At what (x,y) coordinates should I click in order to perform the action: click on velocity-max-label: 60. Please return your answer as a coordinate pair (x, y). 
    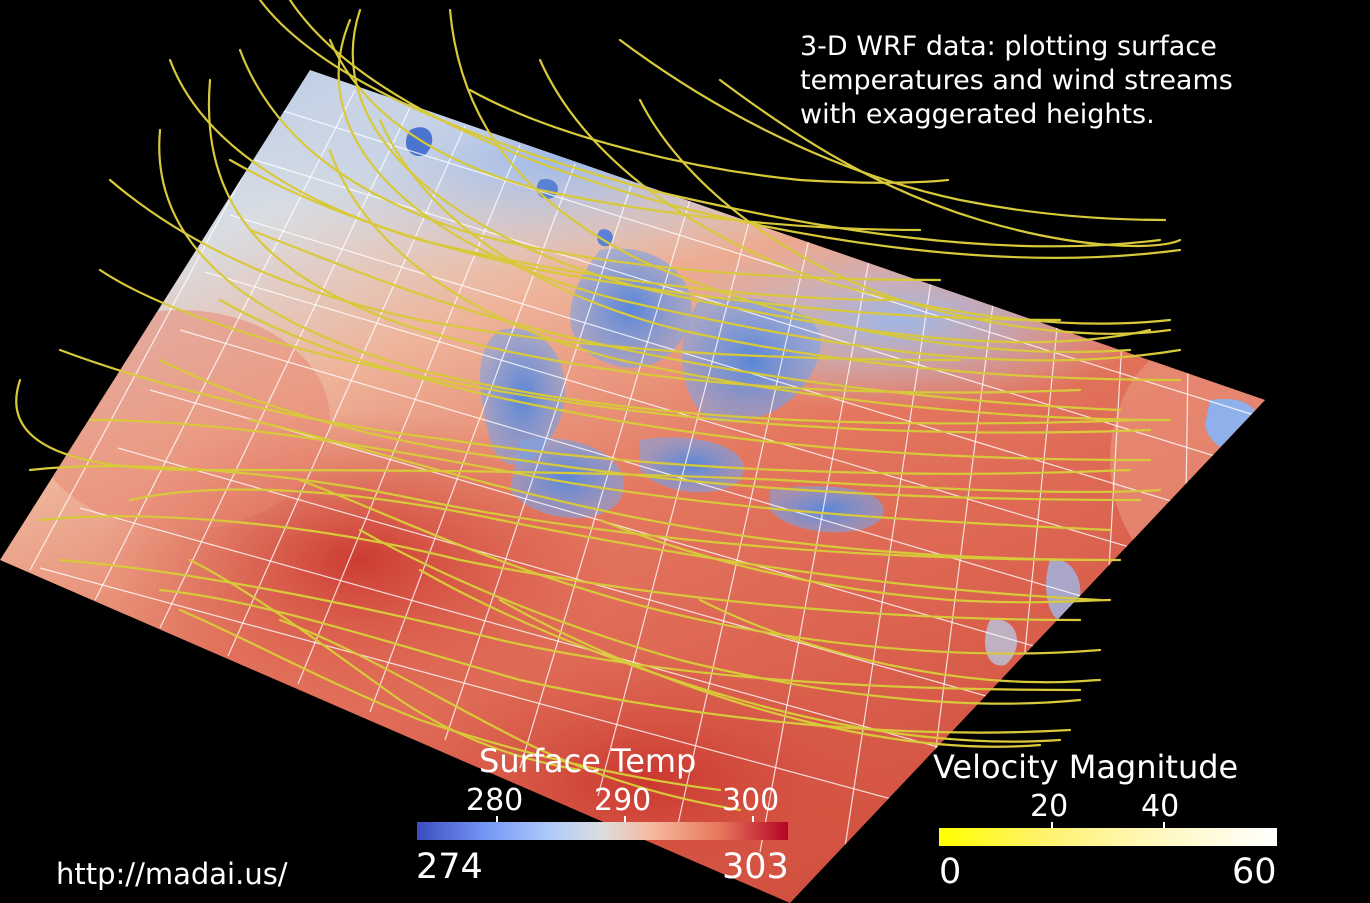
    Looking at the image, I should click on (1254, 872).